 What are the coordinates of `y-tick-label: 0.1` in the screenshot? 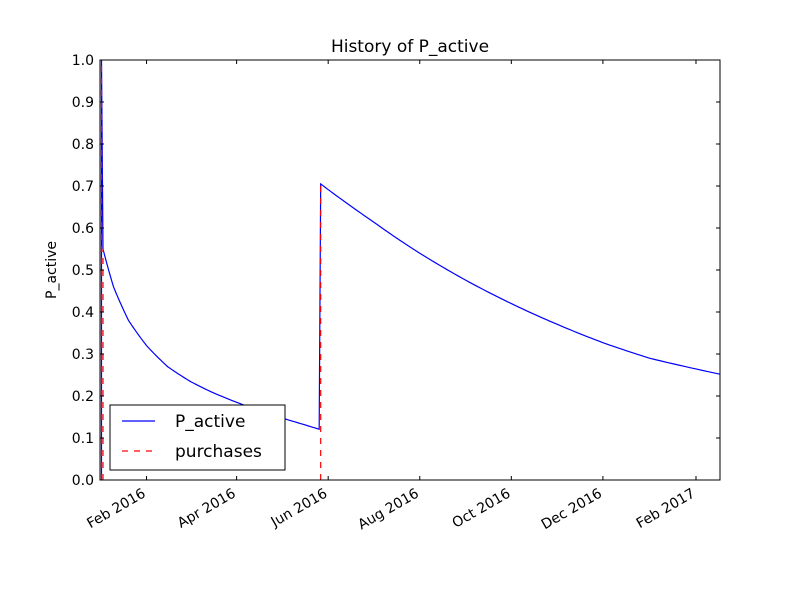 It's located at (83, 439).